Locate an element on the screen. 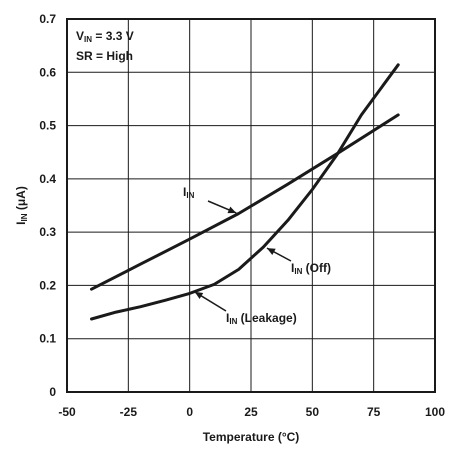 This screenshot has height=457, width=457. condition-label: SR = High is located at coordinates (104, 56).